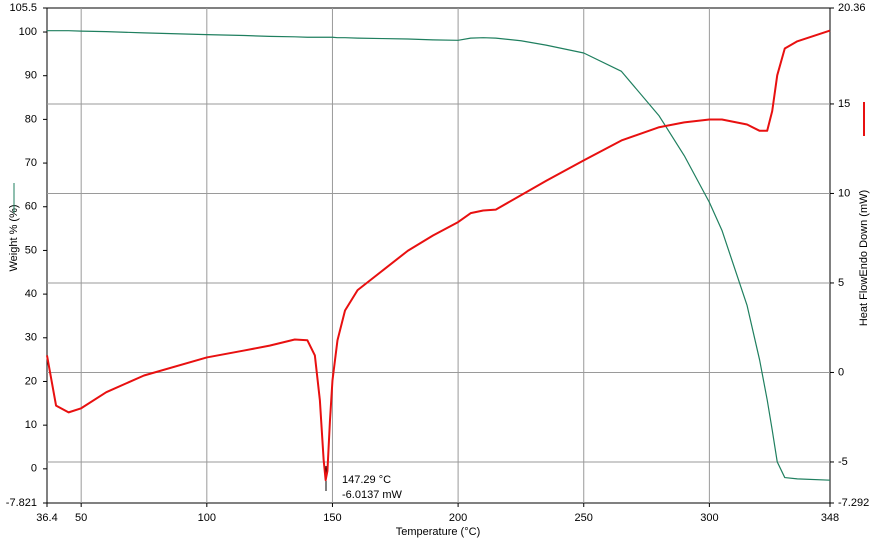 This screenshot has height=540, width=879. Describe the element at coordinates (372, 495) in the screenshot. I see `annotation: -6.0137 mW` at that location.